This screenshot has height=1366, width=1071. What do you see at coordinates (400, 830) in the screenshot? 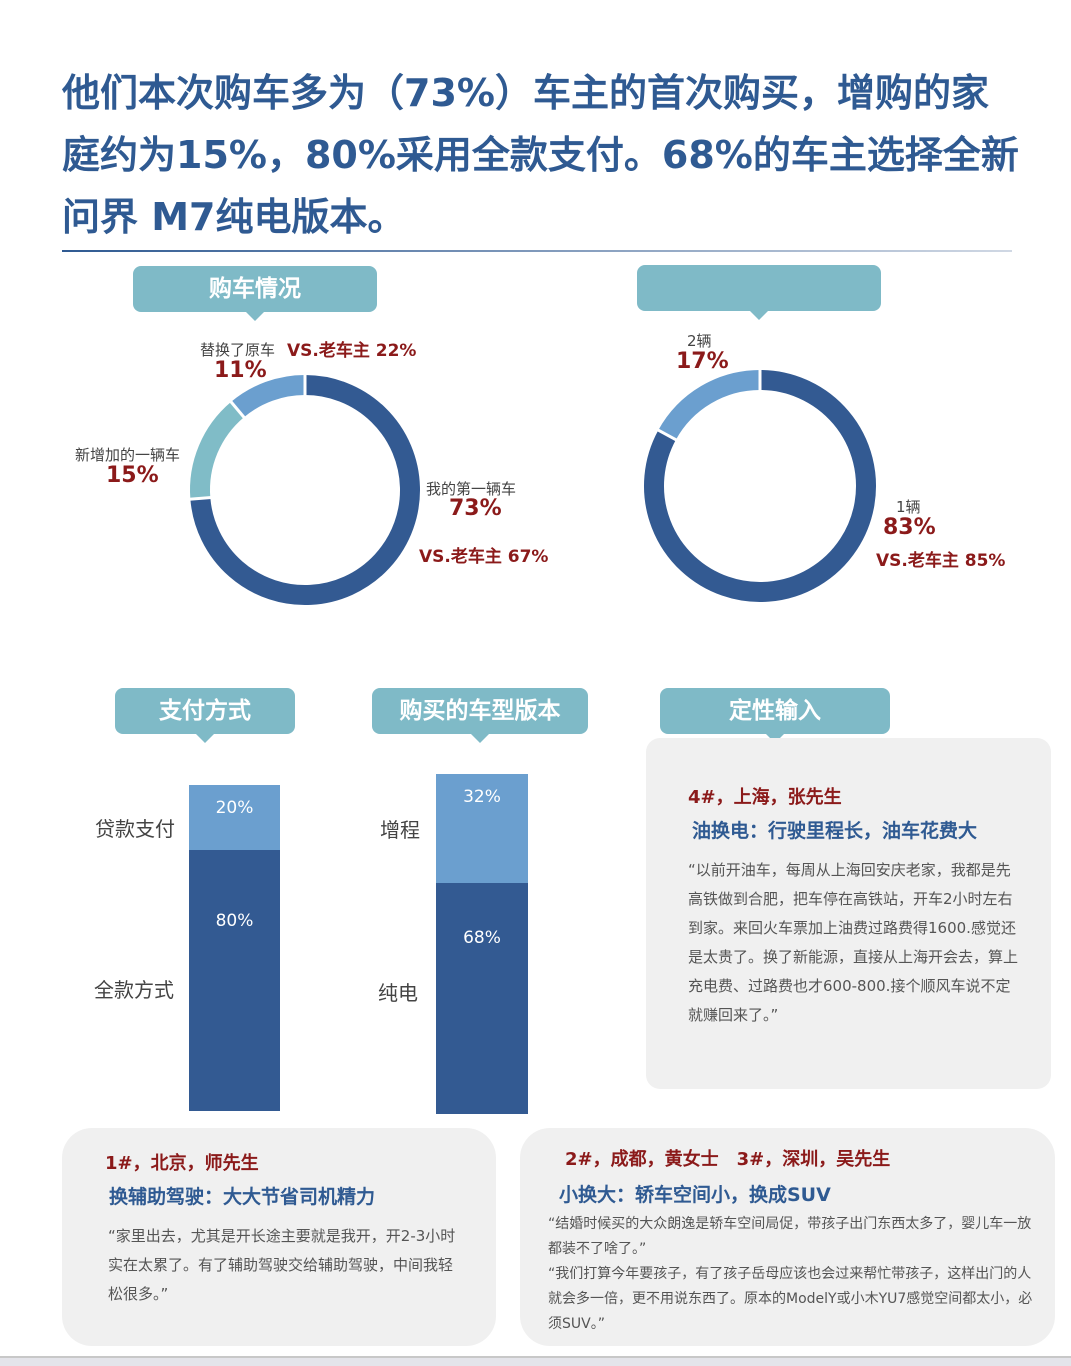
I see `bar-category: 增程` at bounding box center [400, 830].